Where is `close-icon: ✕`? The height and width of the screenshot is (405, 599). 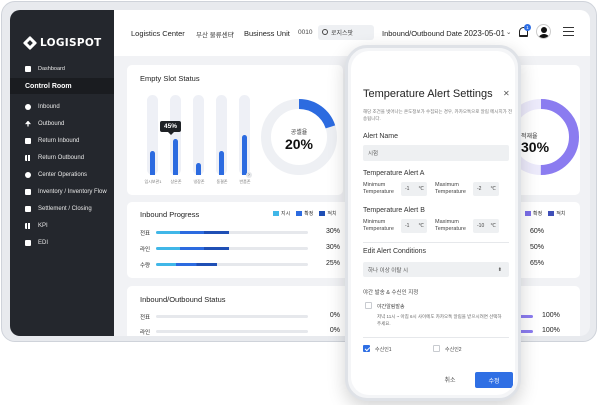
close-icon: ✕ is located at coordinates (506, 93).